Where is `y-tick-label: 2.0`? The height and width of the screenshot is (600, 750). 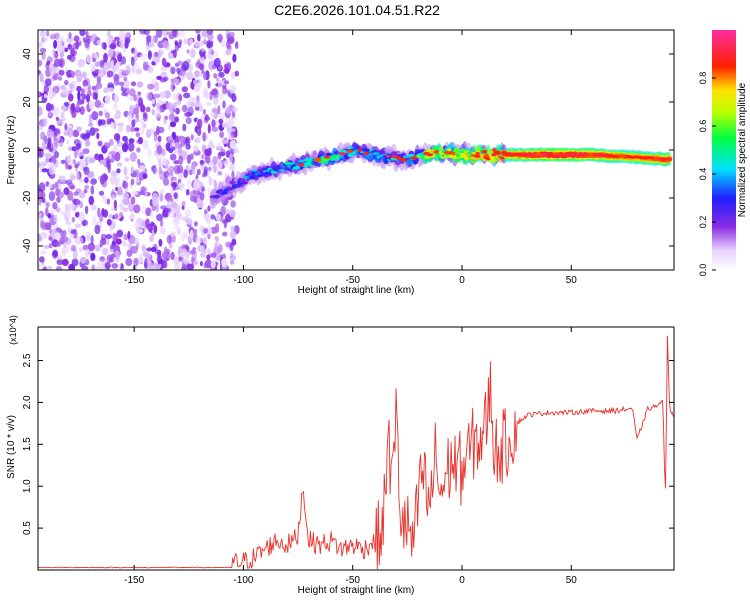
y-tick-label: 2.0 is located at coordinates (27, 402).